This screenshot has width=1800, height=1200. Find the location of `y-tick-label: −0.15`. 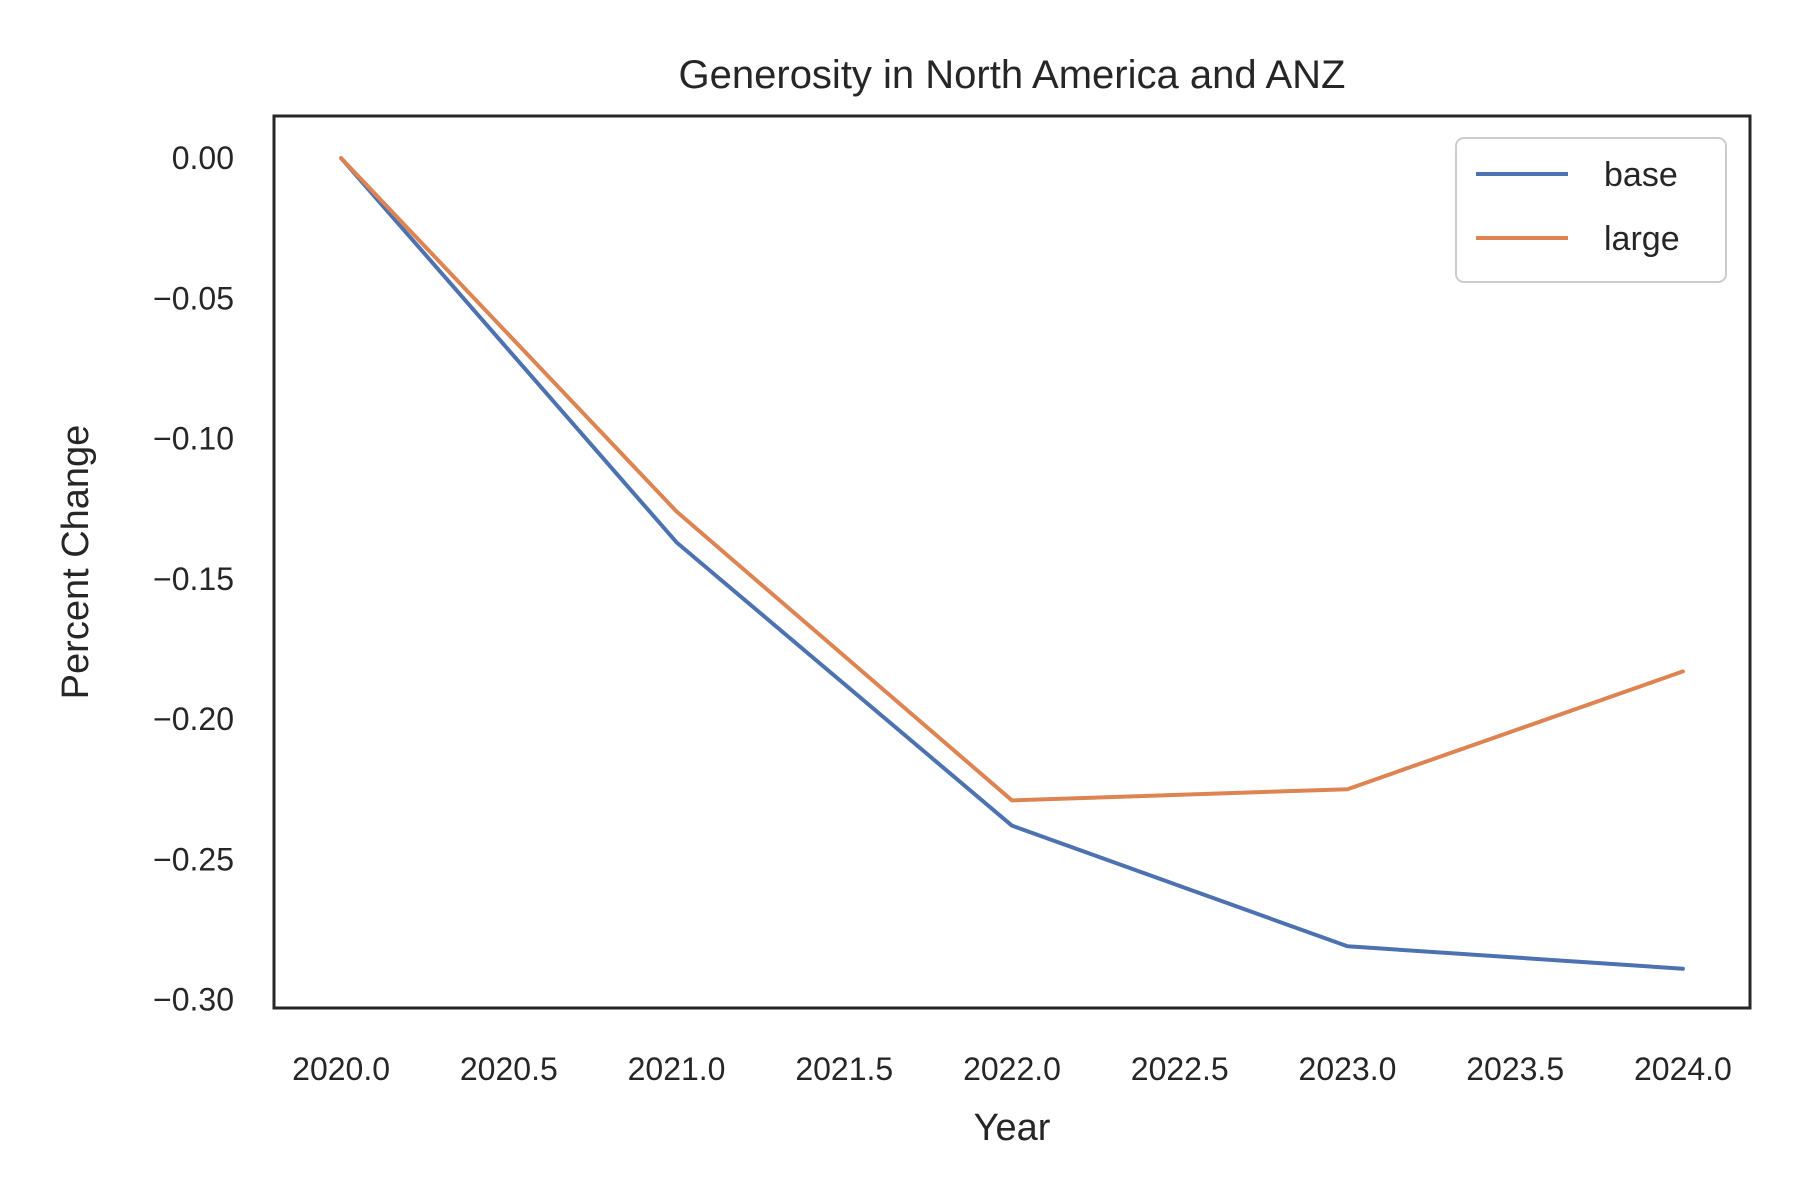

y-tick-label: −0.15 is located at coordinates (193, 579).